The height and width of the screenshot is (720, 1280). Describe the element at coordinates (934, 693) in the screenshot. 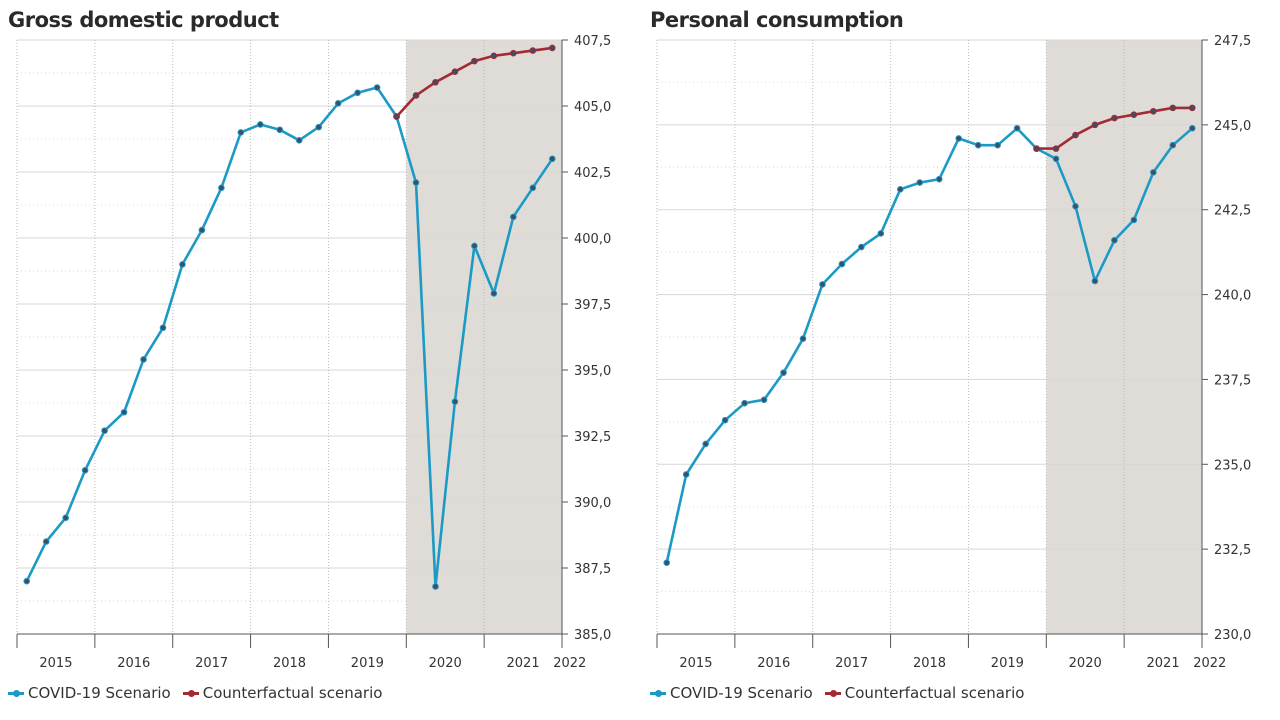

I see `consumption-legend-counterfactual-label: Counterfactual scenario` at that location.